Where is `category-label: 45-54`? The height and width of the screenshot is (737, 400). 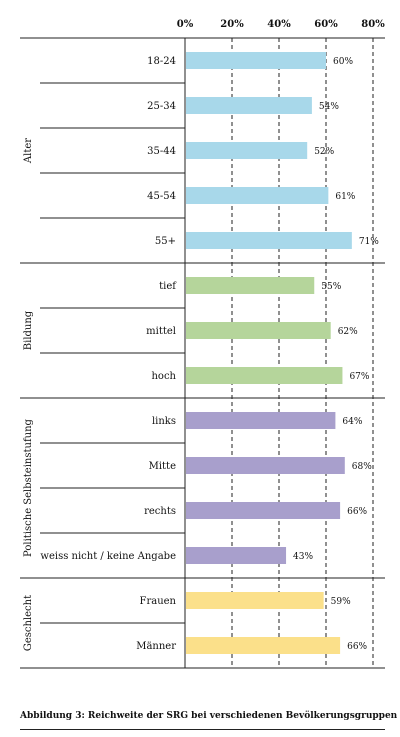
category-label: 45-54 is located at coordinates (161, 196).